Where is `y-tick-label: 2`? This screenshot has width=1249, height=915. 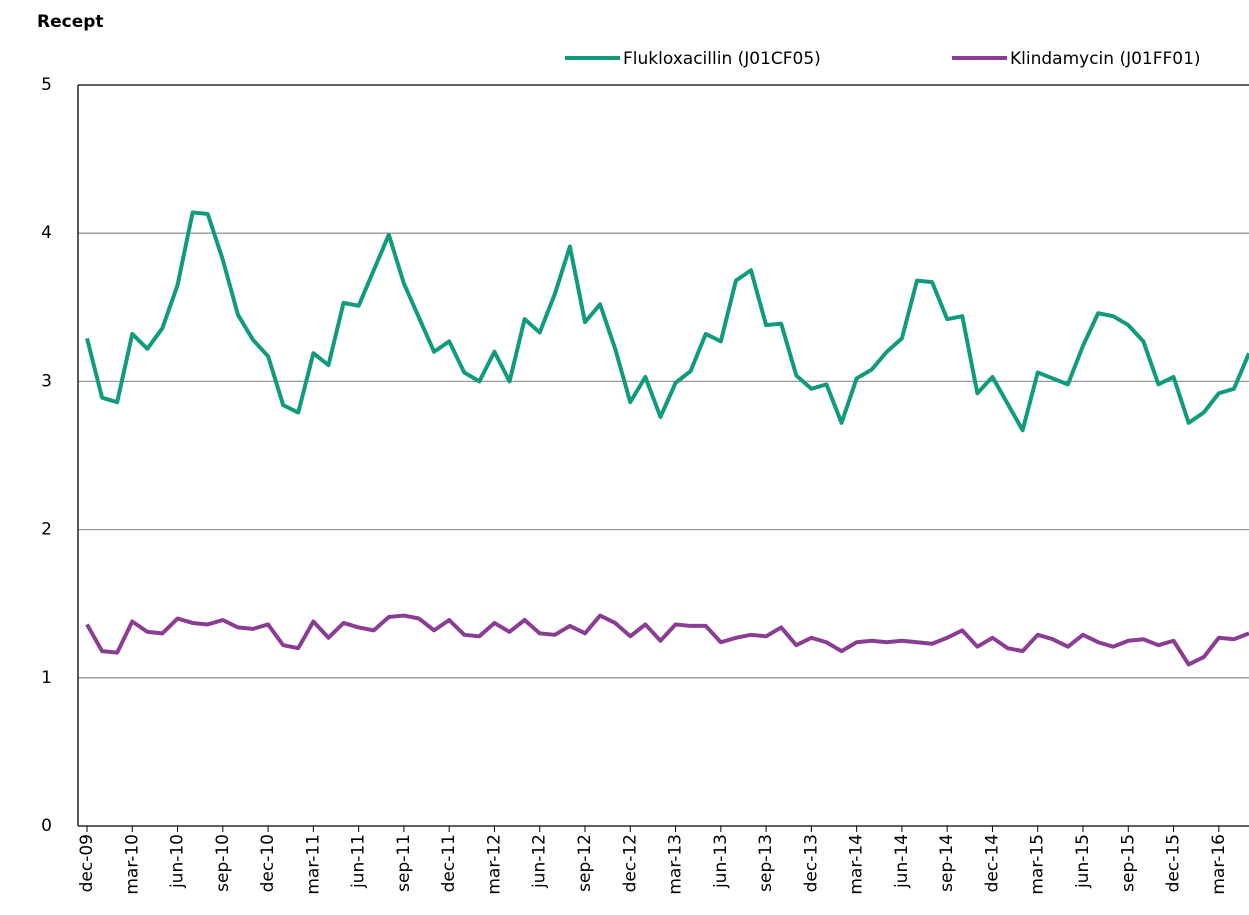
y-tick-label: 2 is located at coordinates (46, 530).